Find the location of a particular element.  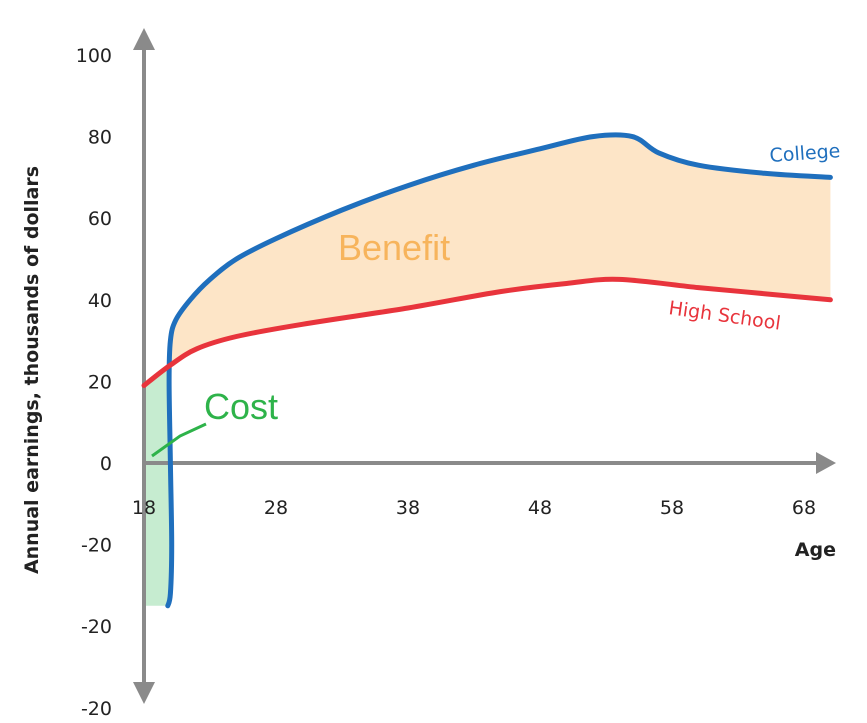

y-tick-labels: 100 80 60 40 20 0 -20 -20 -20 is located at coordinates (94, 382).